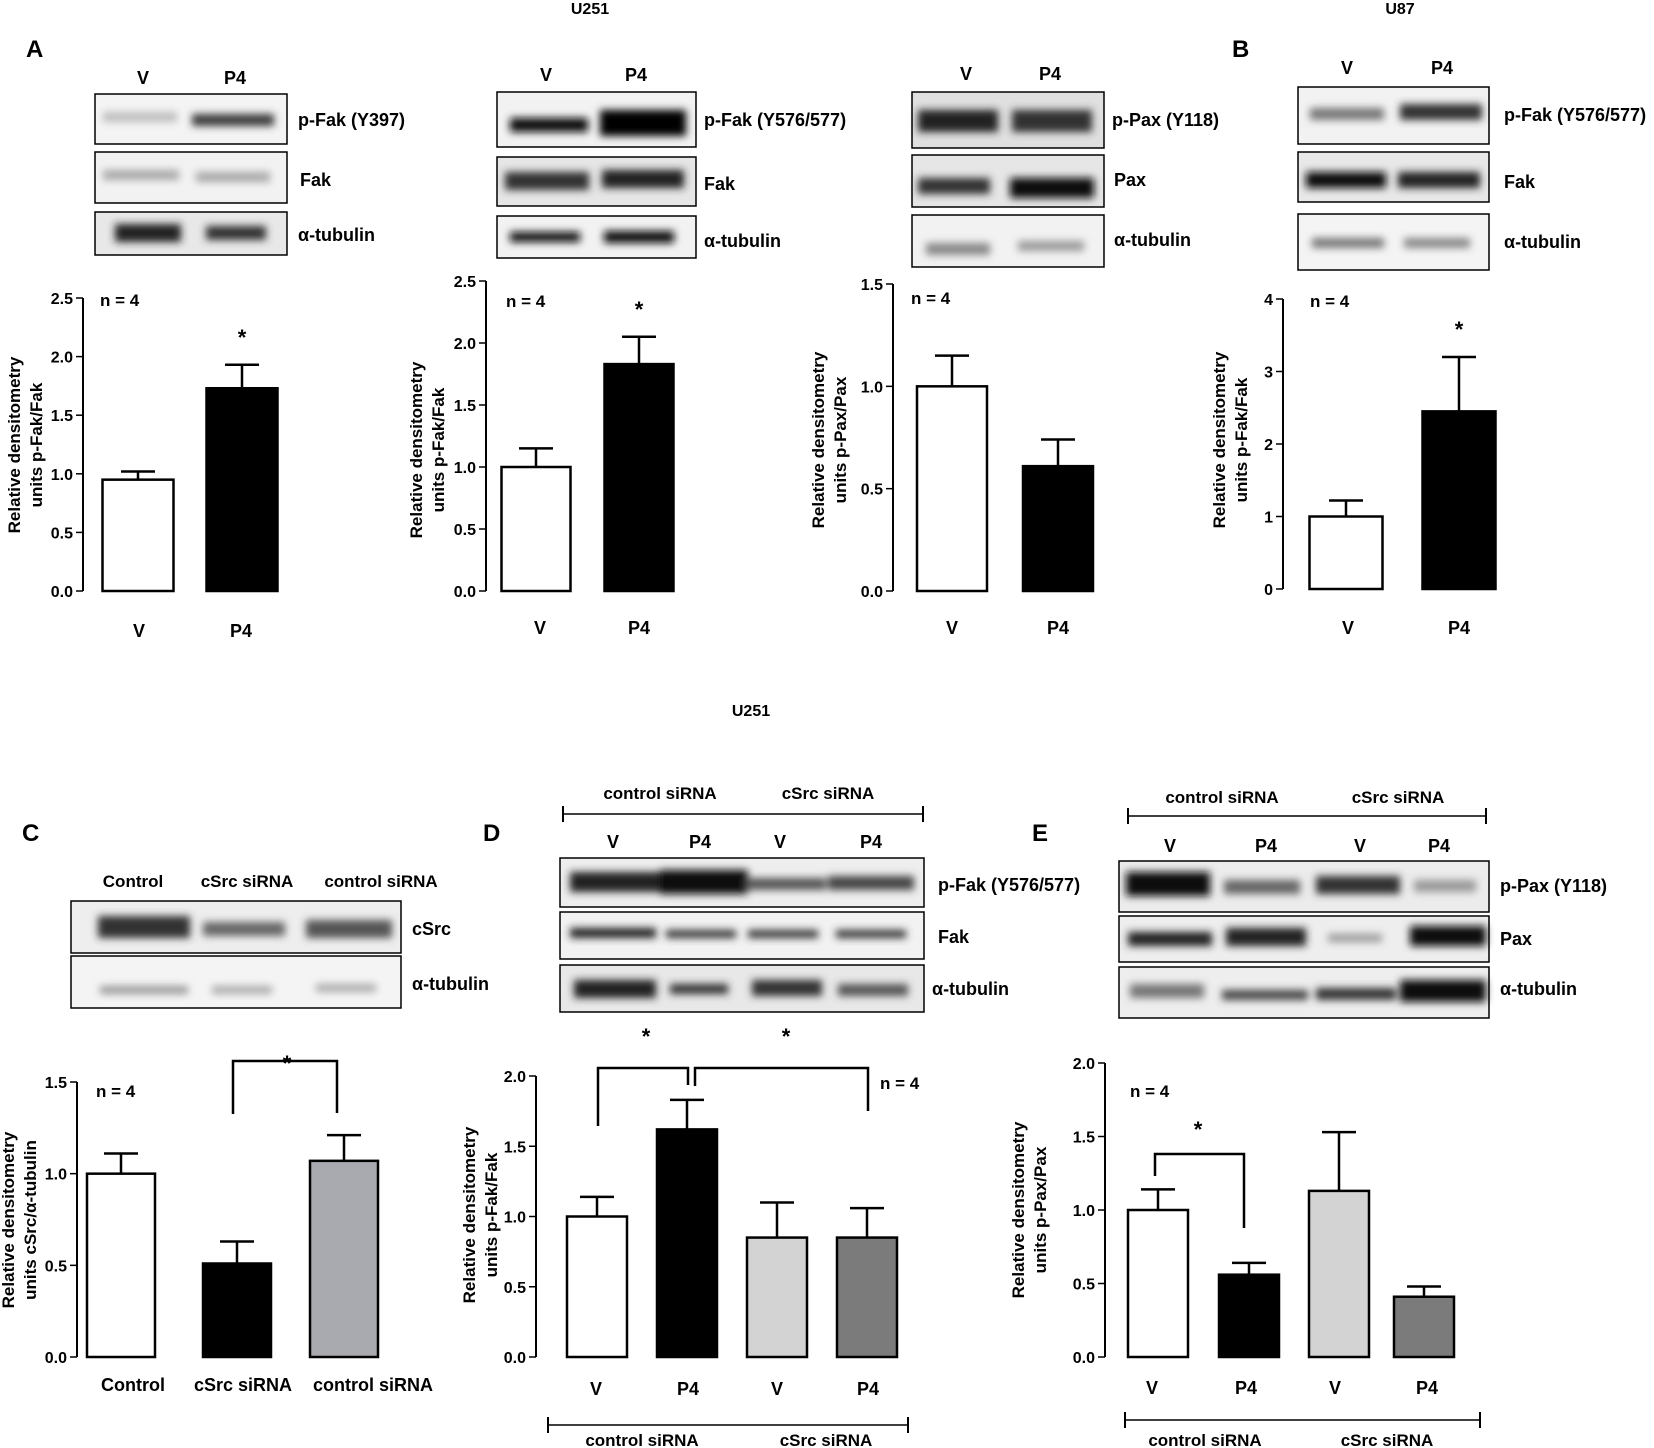 The width and height of the screenshot is (1654, 1448). I want to click on a3-x-tick-label: P4, so click(1058, 628).